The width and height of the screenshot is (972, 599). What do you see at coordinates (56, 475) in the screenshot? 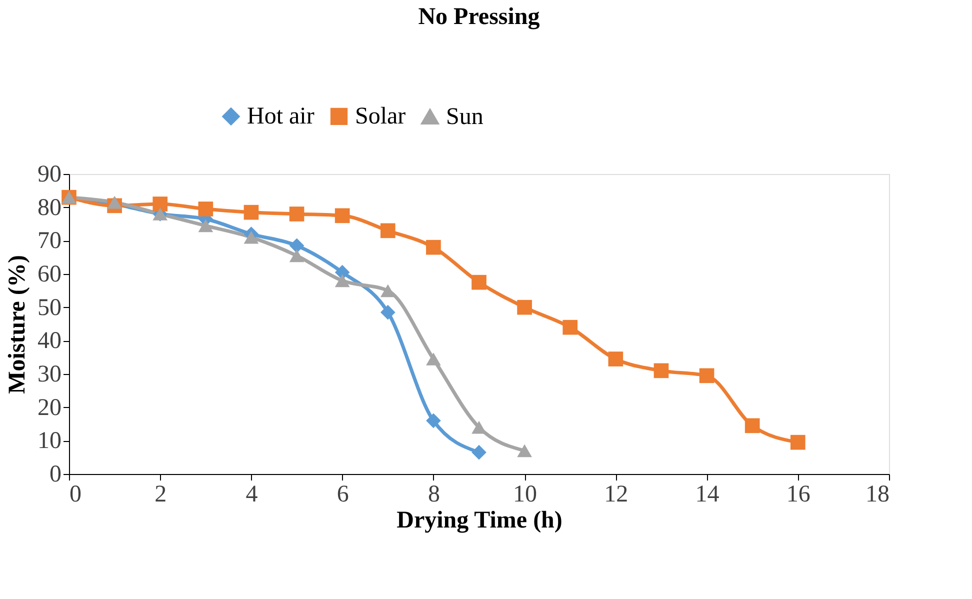
I see `y-tick-label: 0` at bounding box center [56, 475].